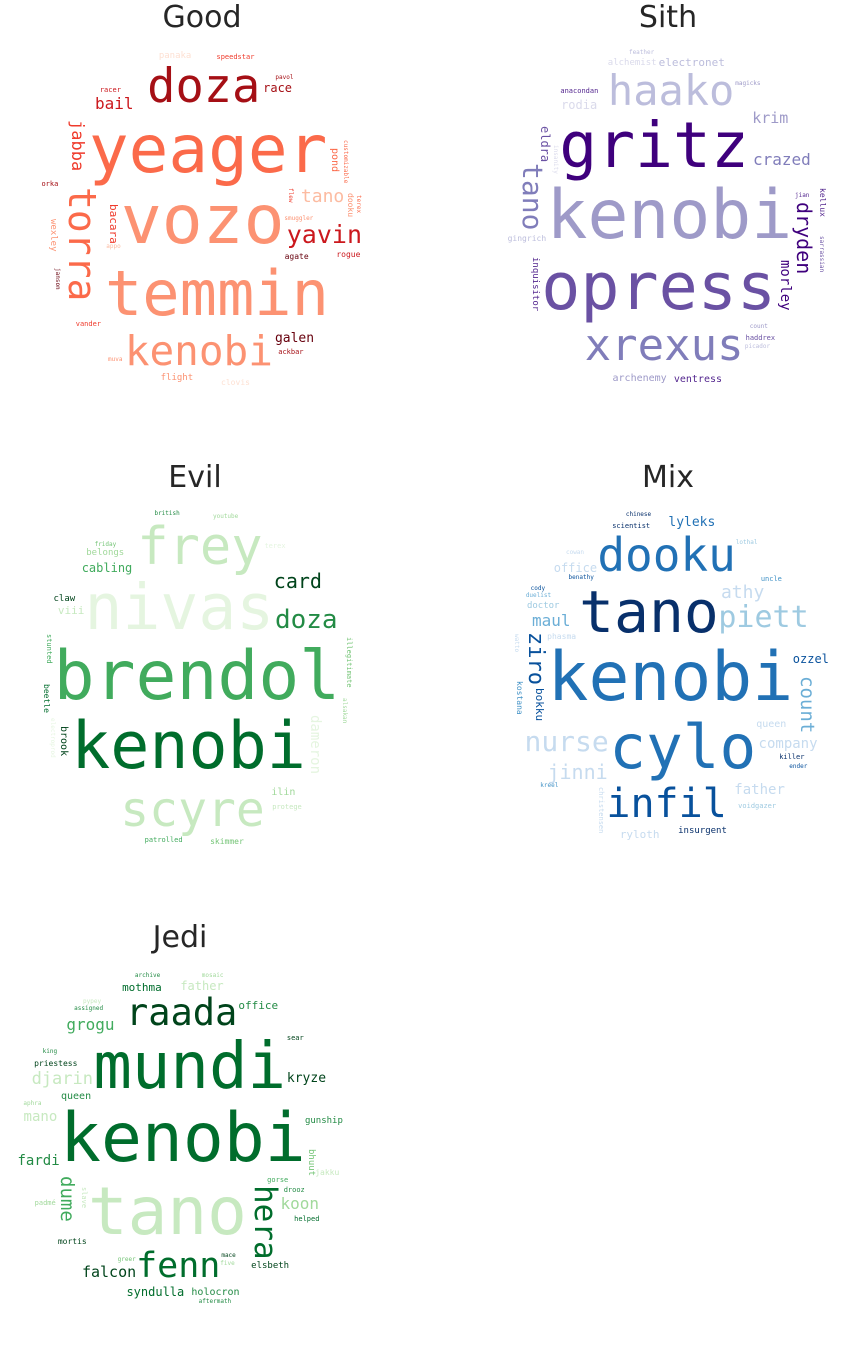 This screenshot has width=850, height=1347. What do you see at coordinates (742, 592) in the screenshot?
I see `cloud-word: athy` at bounding box center [742, 592].